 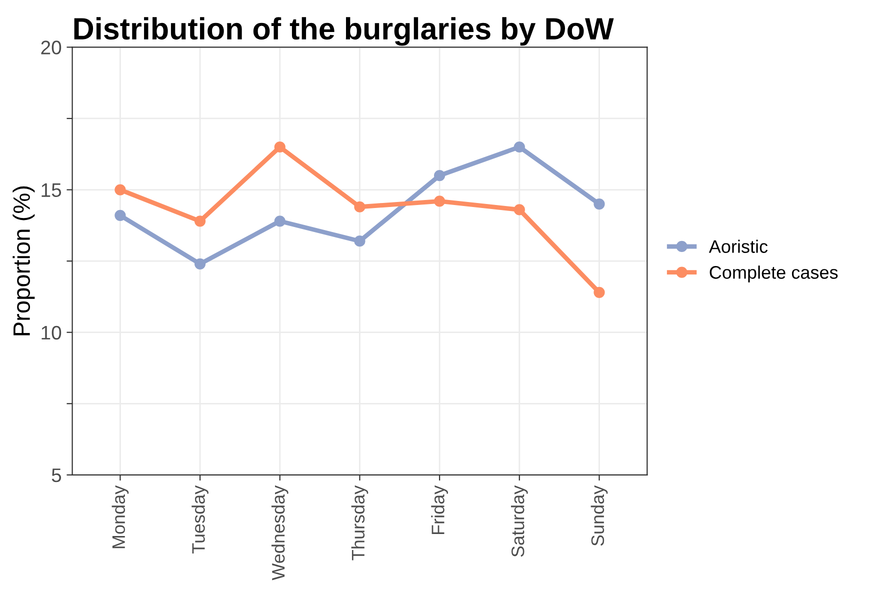 What do you see at coordinates (344, 31) in the screenshot?
I see `chart-title: Distribution of the burglaries by DoW` at bounding box center [344, 31].